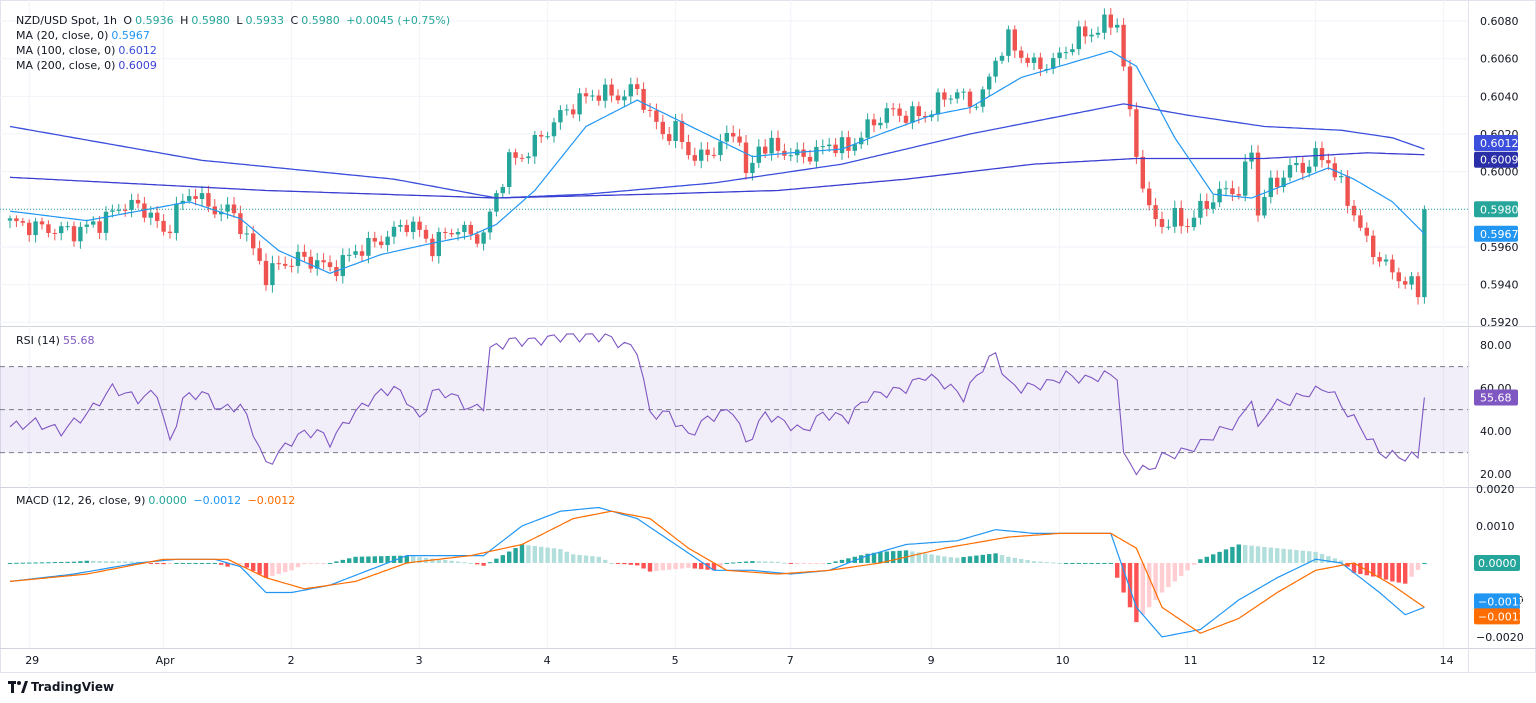 The width and height of the screenshot is (1536, 703). What do you see at coordinates (166, 660) in the screenshot?
I see `time-axis-label: Apr` at bounding box center [166, 660].